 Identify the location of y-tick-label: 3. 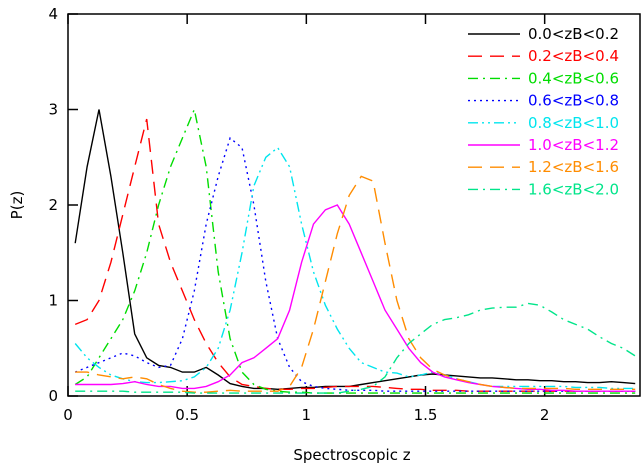
(53, 110).